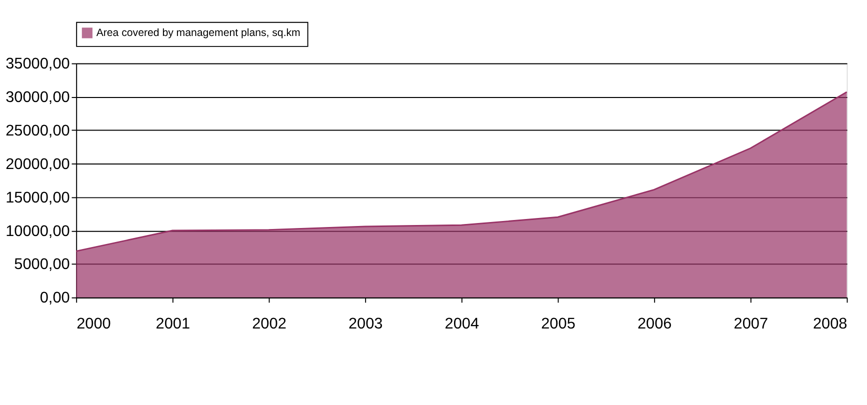  Describe the element at coordinates (654, 324) in the screenshot. I see `x-tick-label: 2006` at that location.